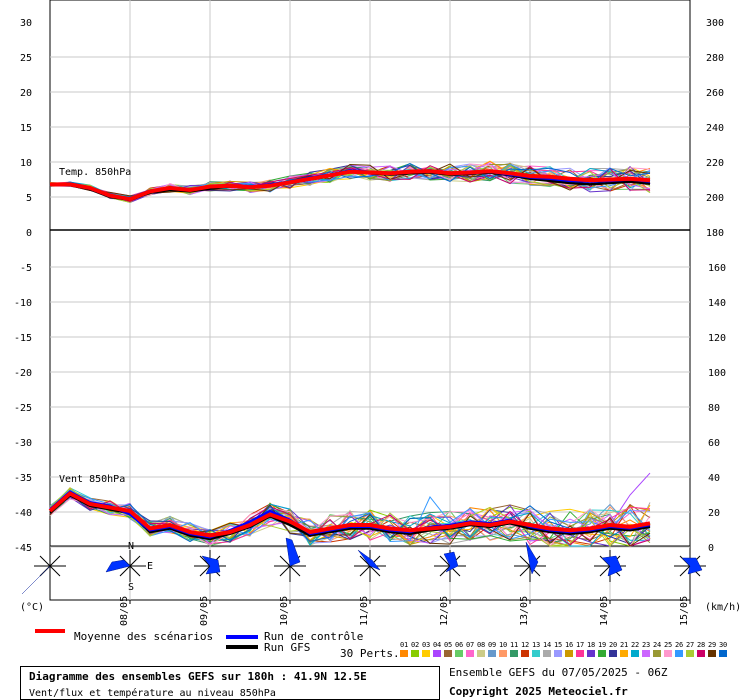 The image size is (740, 700). I want to click on temp-series-mean, so click(350, 185).